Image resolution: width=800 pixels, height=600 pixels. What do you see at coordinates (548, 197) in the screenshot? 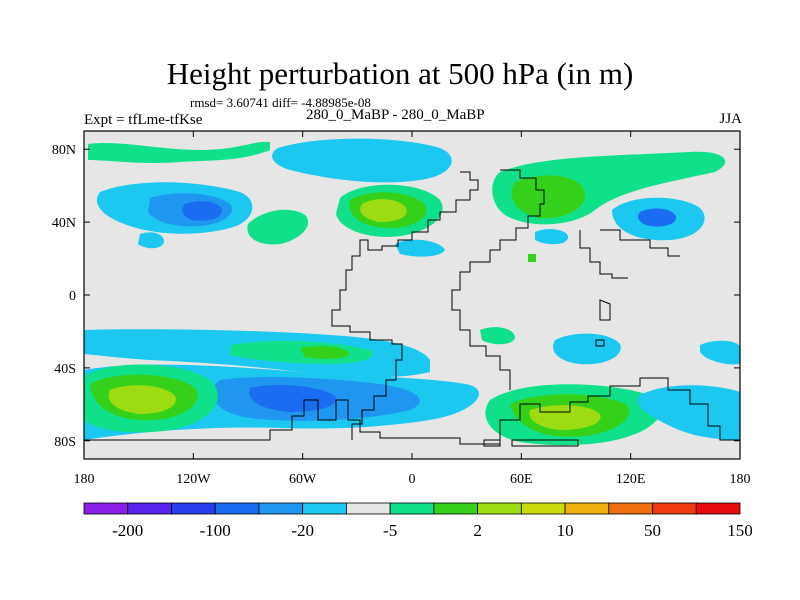
I see `contour-nh-eurasia-mid` at bounding box center [548, 197].